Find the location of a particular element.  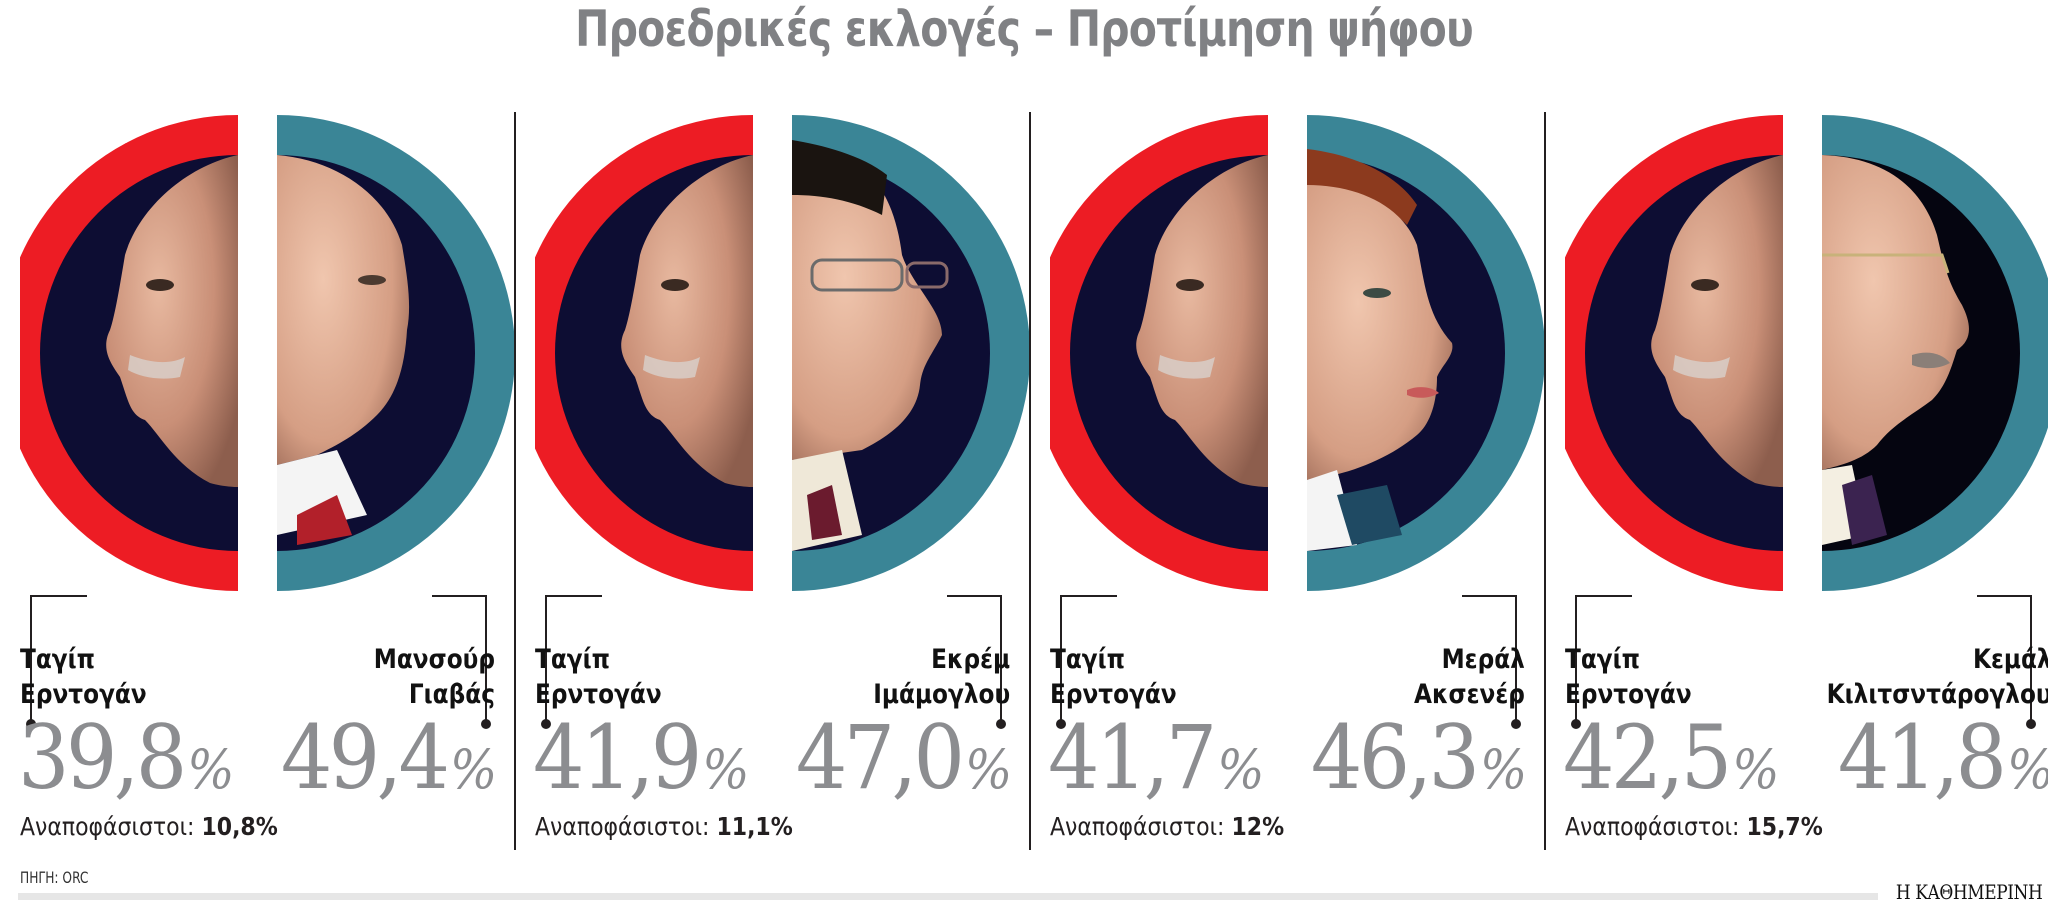

publisher-logo: Η ΚΑΘΗΜΕΡΙΝΗ is located at coordinates (1968, 892).